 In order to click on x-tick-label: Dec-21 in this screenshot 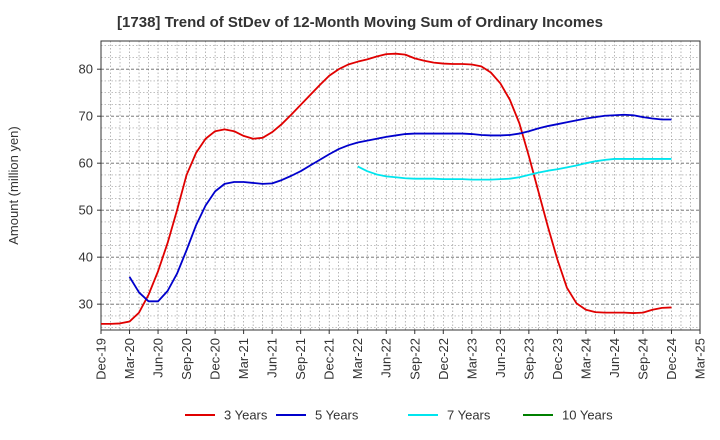, I will do `click(329, 359)`.